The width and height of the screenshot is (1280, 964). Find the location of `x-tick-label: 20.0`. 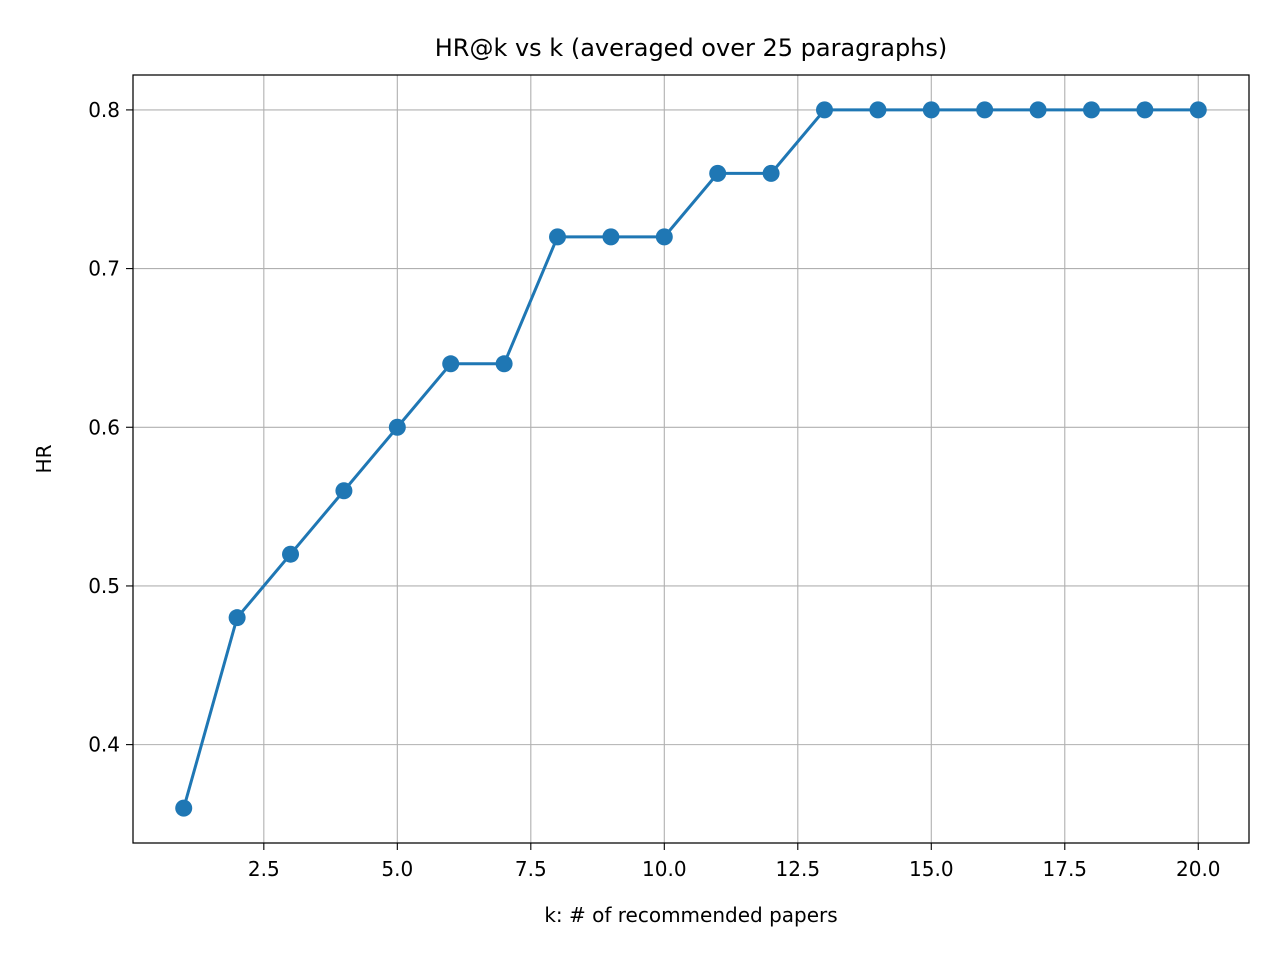

x-tick-label: 20.0 is located at coordinates (1198, 869).